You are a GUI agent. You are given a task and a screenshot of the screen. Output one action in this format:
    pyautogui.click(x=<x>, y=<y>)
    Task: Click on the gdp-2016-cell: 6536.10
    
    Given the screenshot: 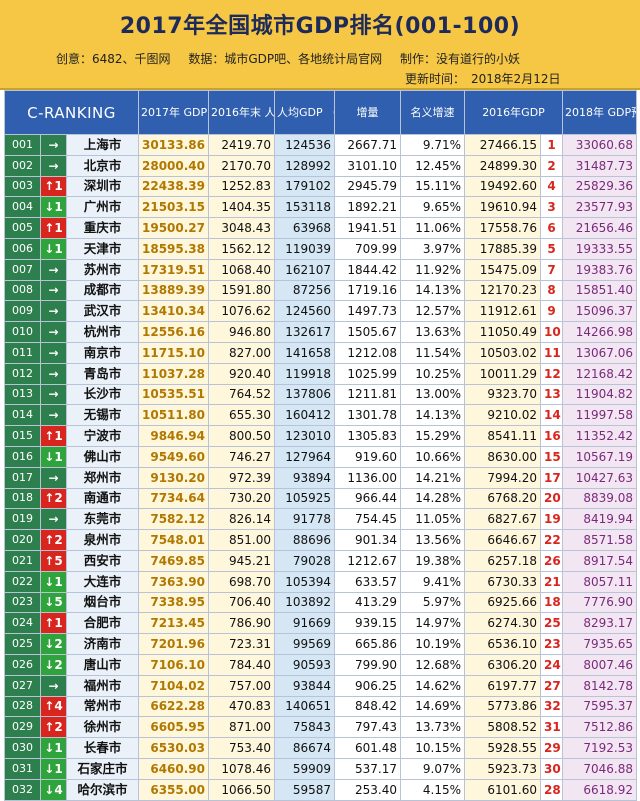 What is the action you would take?
    pyautogui.click(x=502, y=644)
    